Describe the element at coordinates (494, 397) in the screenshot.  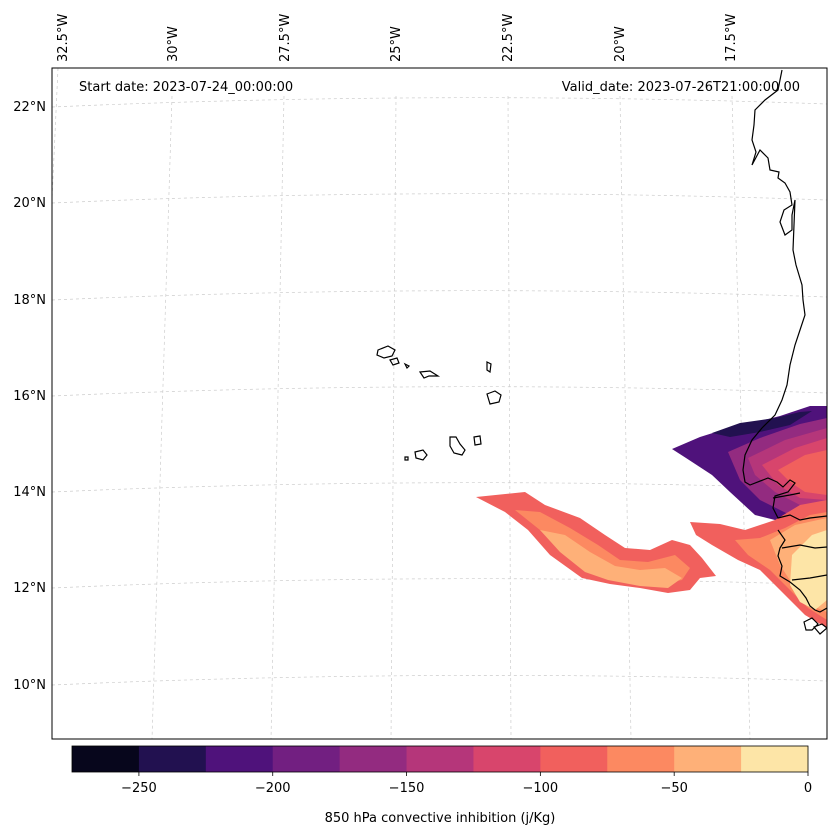
I see `island-boa-vista` at that location.